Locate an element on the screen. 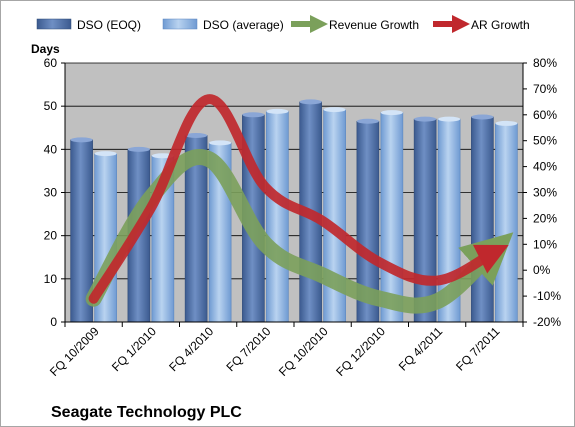 The image size is (575, 427). legend-label-ar-growth: AR Growth is located at coordinates (500, 25).